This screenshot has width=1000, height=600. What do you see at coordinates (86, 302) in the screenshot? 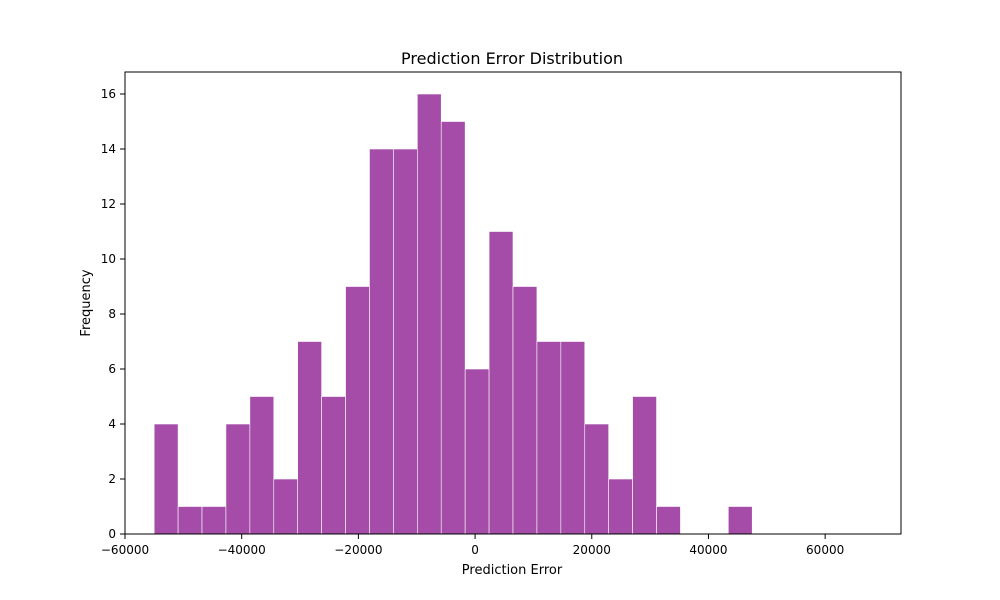
I see `y-axis-label: Frequency` at bounding box center [86, 302].